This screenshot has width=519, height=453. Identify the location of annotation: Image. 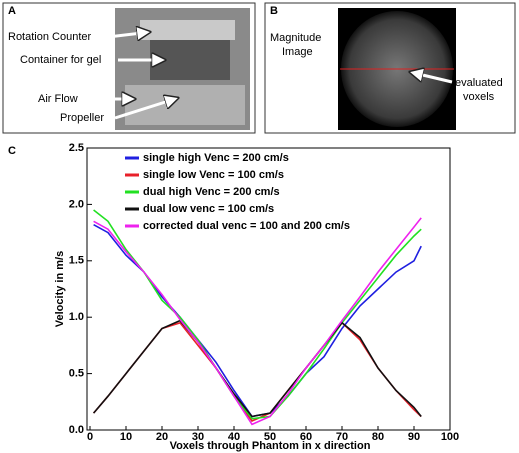
(297, 52).